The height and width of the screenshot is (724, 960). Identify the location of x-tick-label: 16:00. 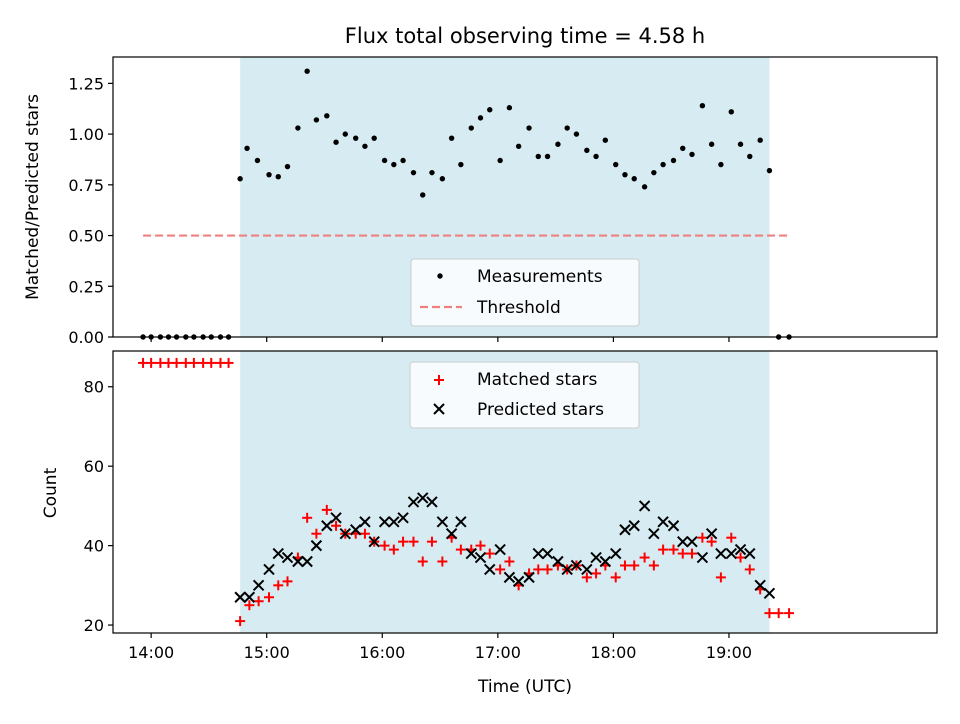
(382, 652).